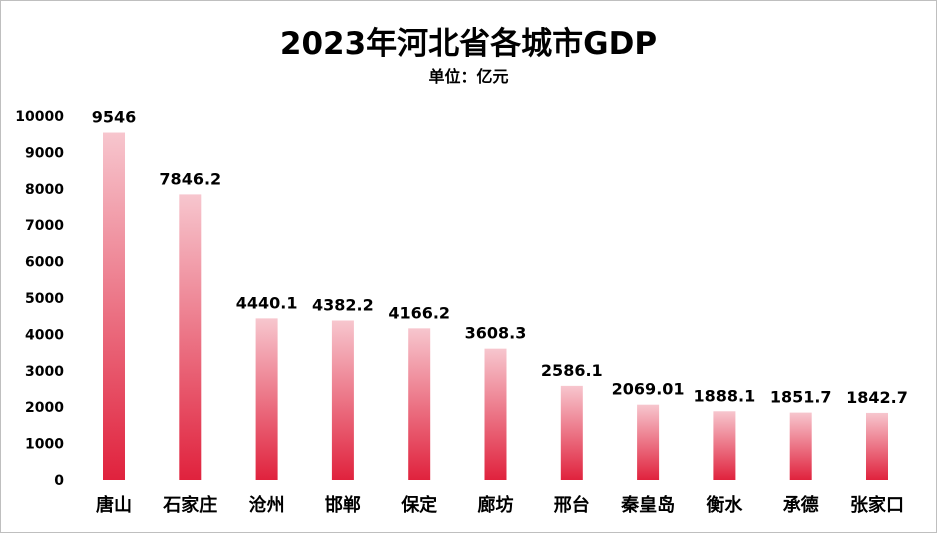  Describe the element at coordinates (647, 505) in the screenshot. I see `x-category-label: 秦皇岛` at that location.